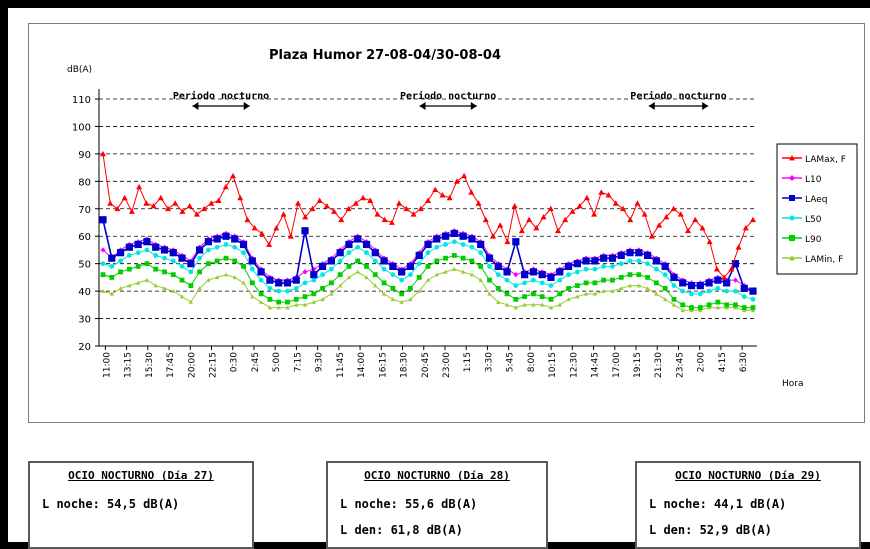 The height and width of the screenshot is (549, 870). Describe the element at coordinates (824, 260) in the screenshot. I see `legend-label: LAMin, F` at that location.